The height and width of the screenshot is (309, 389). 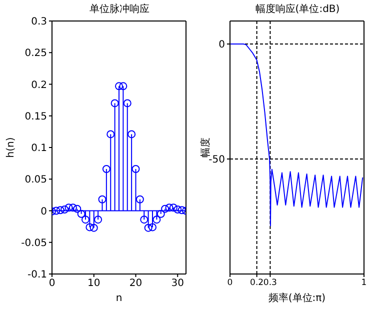 What do you see at coordinates (37, 275) in the screenshot?
I see `y-tick-label: -0.1` at bounding box center [37, 275].